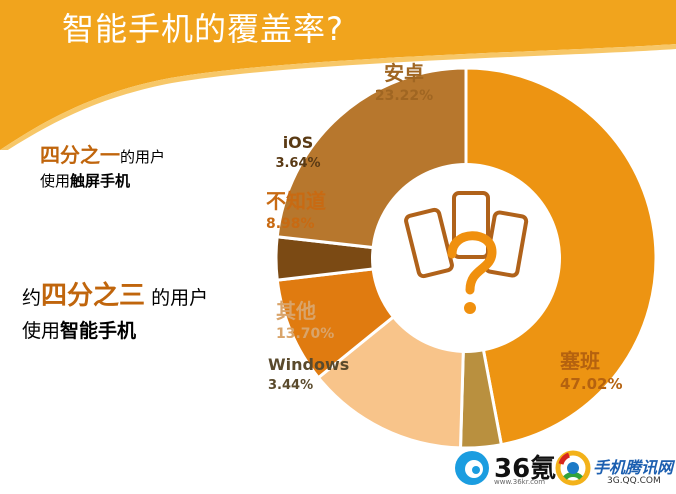 The height and width of the screenshot is (494, 676). What do you see at coordinates (305, 334) in the screenshot?
I see `slice-value-3: 13.70%` at bounding box center [305, 334].